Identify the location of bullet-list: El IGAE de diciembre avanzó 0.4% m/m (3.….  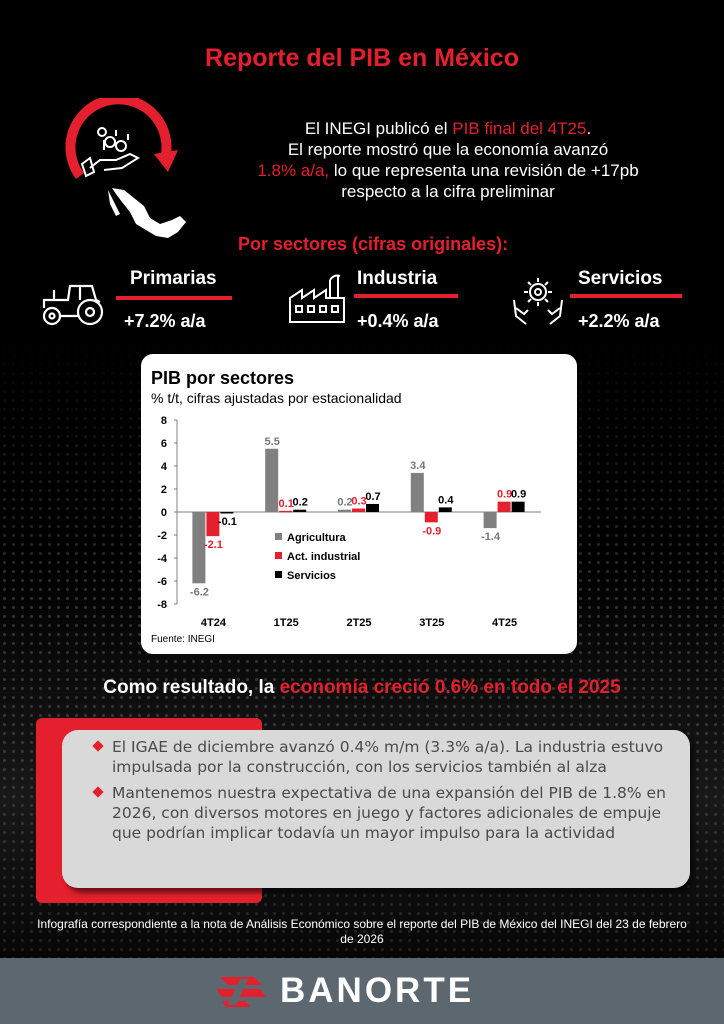
(390, 793).